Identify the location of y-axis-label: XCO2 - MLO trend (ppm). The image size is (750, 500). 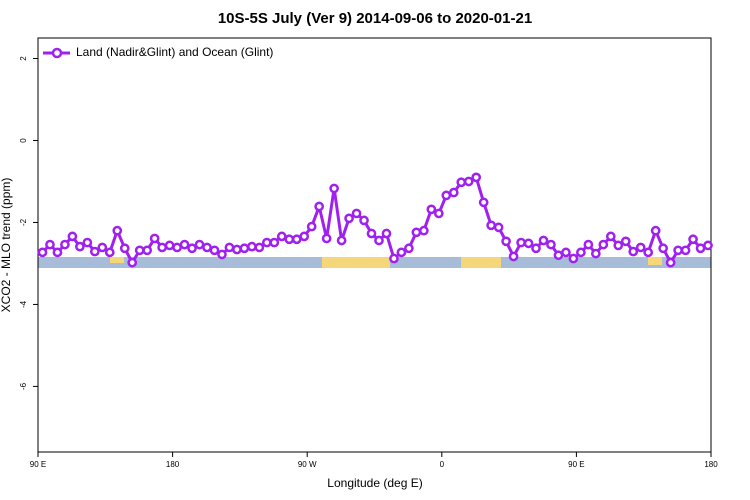
(6, 245).